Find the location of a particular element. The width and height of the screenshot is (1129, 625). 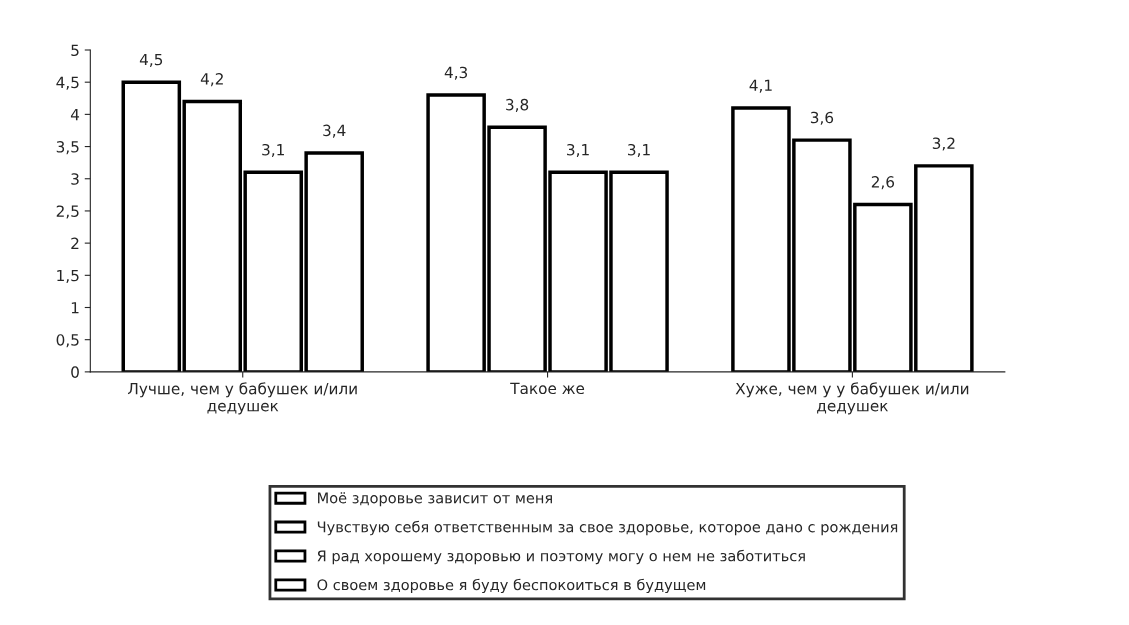

legend-label: Чувствую себя ответственным за свое здоровье, которое дано с рождения is located at coordinates (607, 528).